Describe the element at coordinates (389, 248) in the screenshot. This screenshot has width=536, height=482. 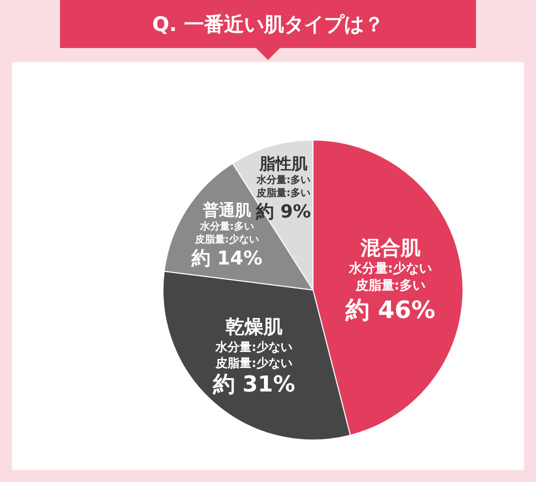
I see `slice-label: 混合肌` at that location.